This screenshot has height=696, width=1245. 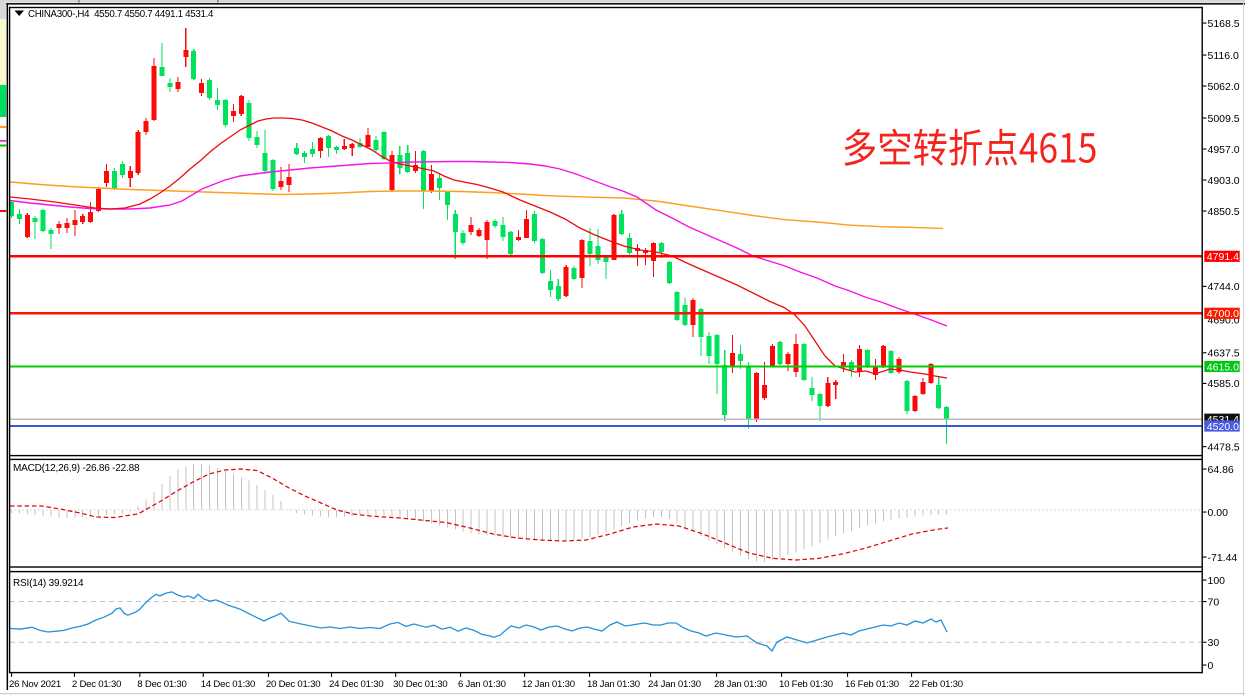 I want to click on svg-text: 5116.0, so click(x=1223, y=56).